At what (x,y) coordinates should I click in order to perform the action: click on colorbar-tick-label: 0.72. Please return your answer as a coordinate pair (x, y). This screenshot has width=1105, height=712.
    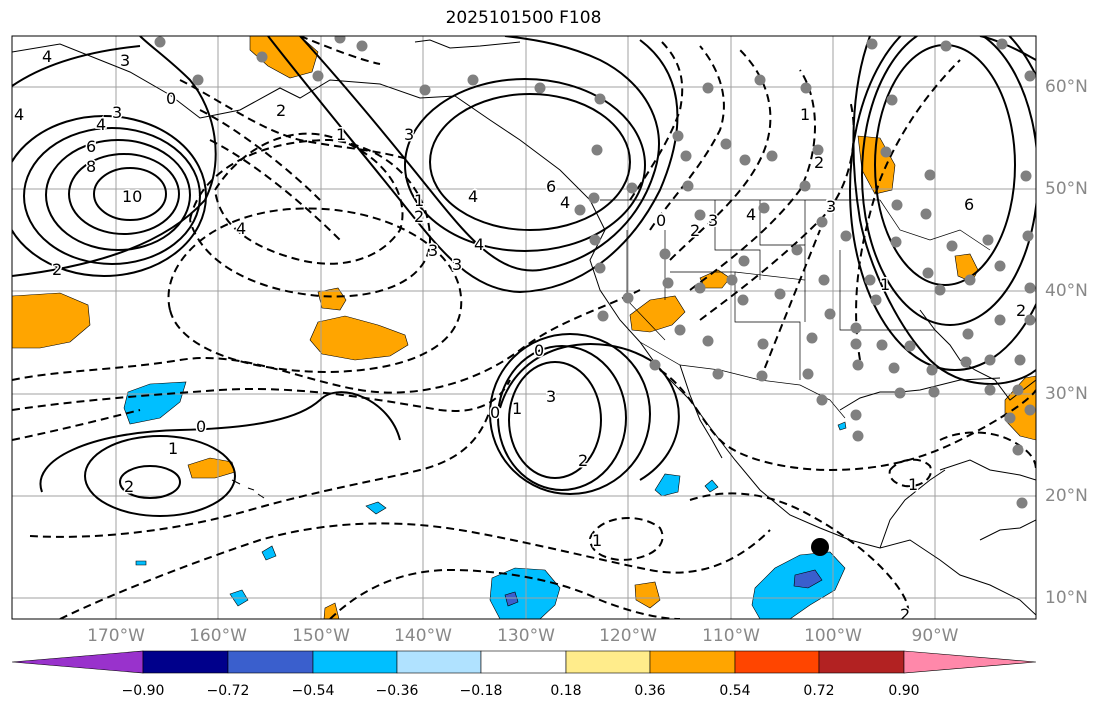
    Looking at the image, I should click on (819, 691).